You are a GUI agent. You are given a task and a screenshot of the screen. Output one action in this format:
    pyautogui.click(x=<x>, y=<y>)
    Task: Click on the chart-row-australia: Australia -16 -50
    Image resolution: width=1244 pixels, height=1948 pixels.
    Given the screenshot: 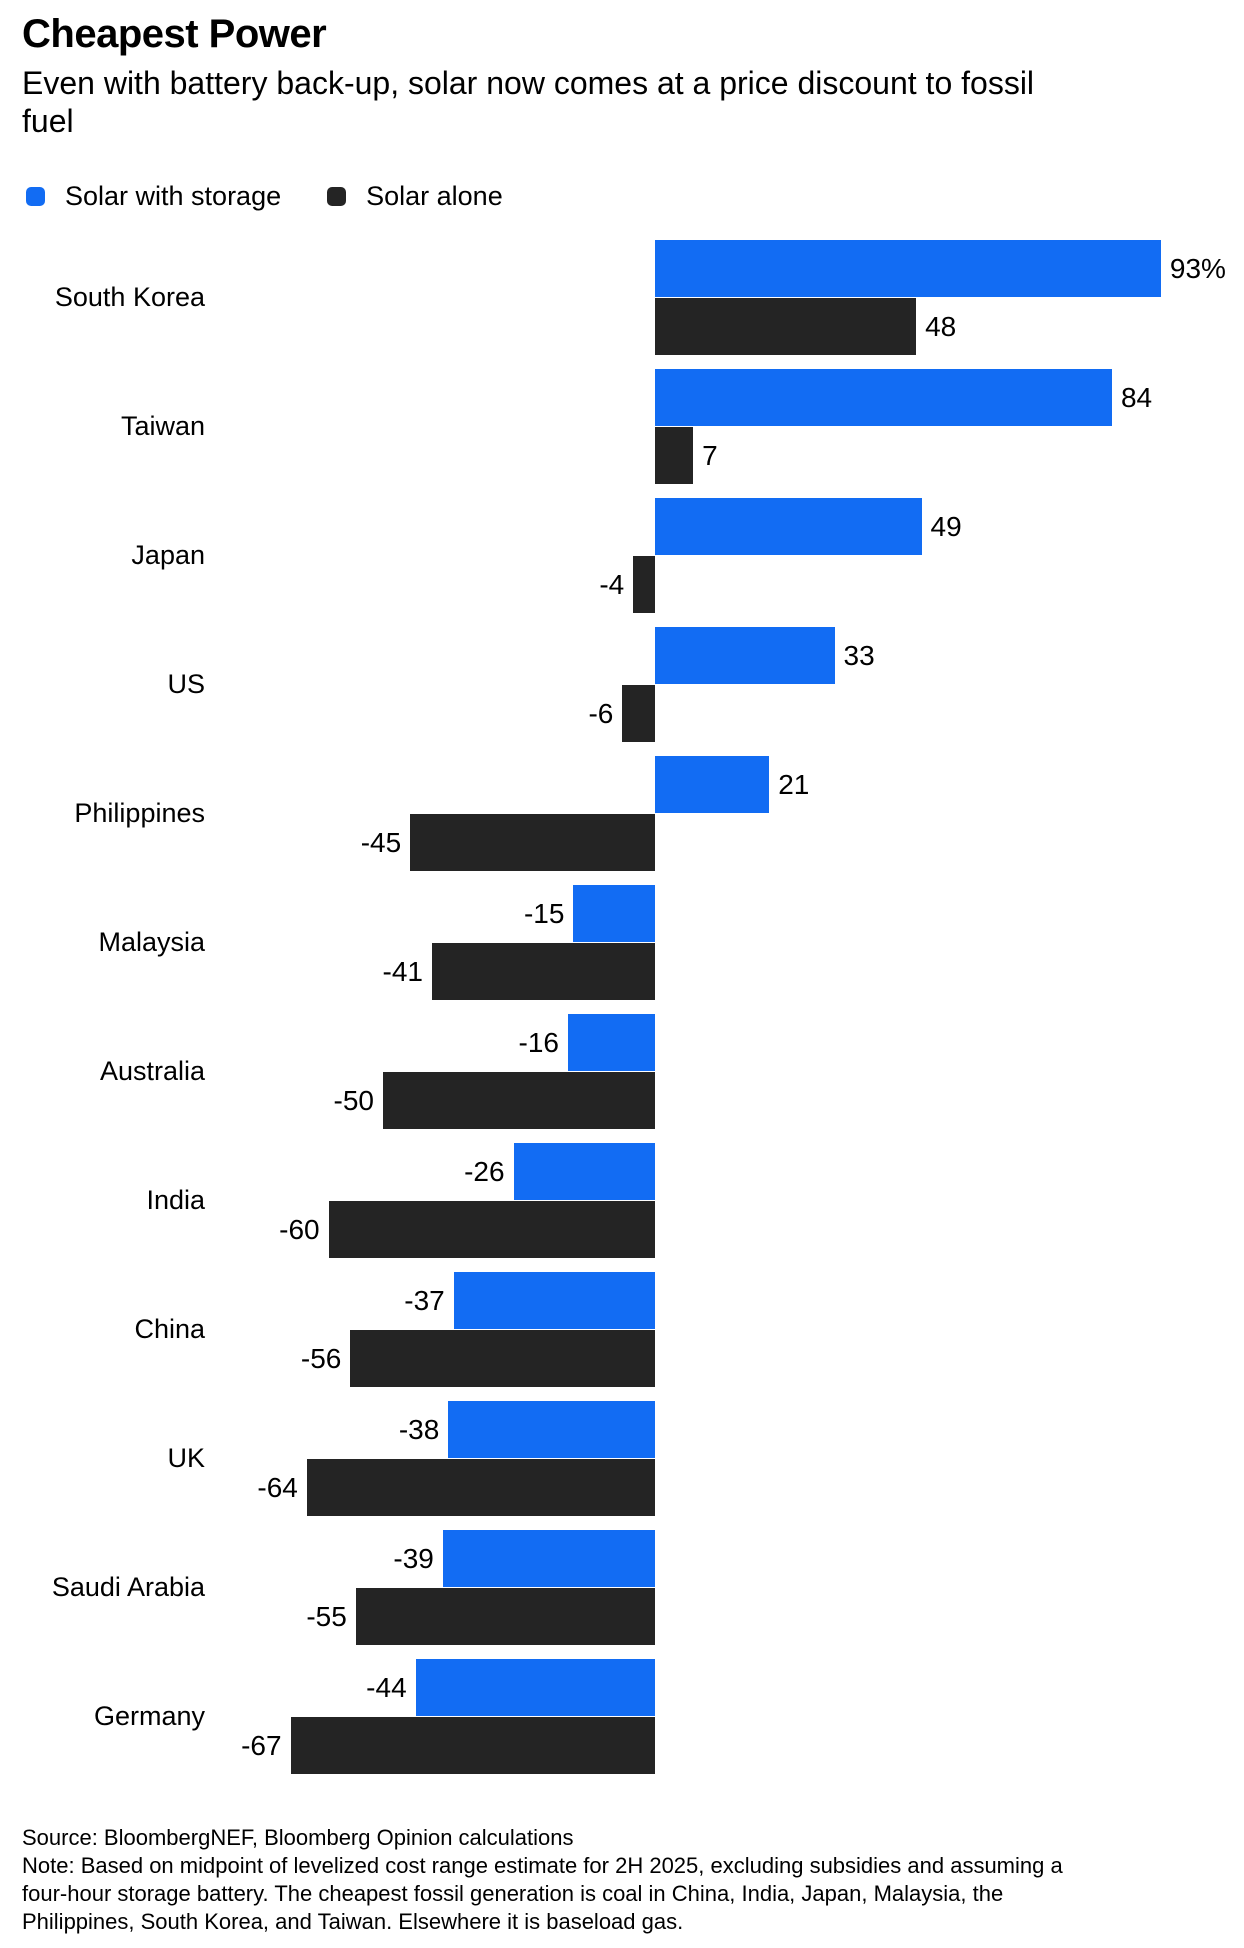 What is the action you would take?
    pyautogui.click(x=622, y=1071)
    